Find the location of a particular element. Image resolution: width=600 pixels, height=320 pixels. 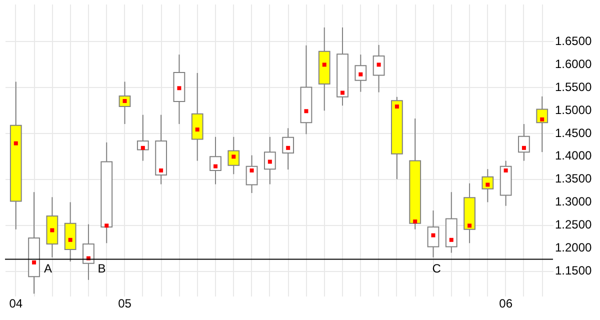

x-tick-label: 06 is located at coordinates (506, 303).